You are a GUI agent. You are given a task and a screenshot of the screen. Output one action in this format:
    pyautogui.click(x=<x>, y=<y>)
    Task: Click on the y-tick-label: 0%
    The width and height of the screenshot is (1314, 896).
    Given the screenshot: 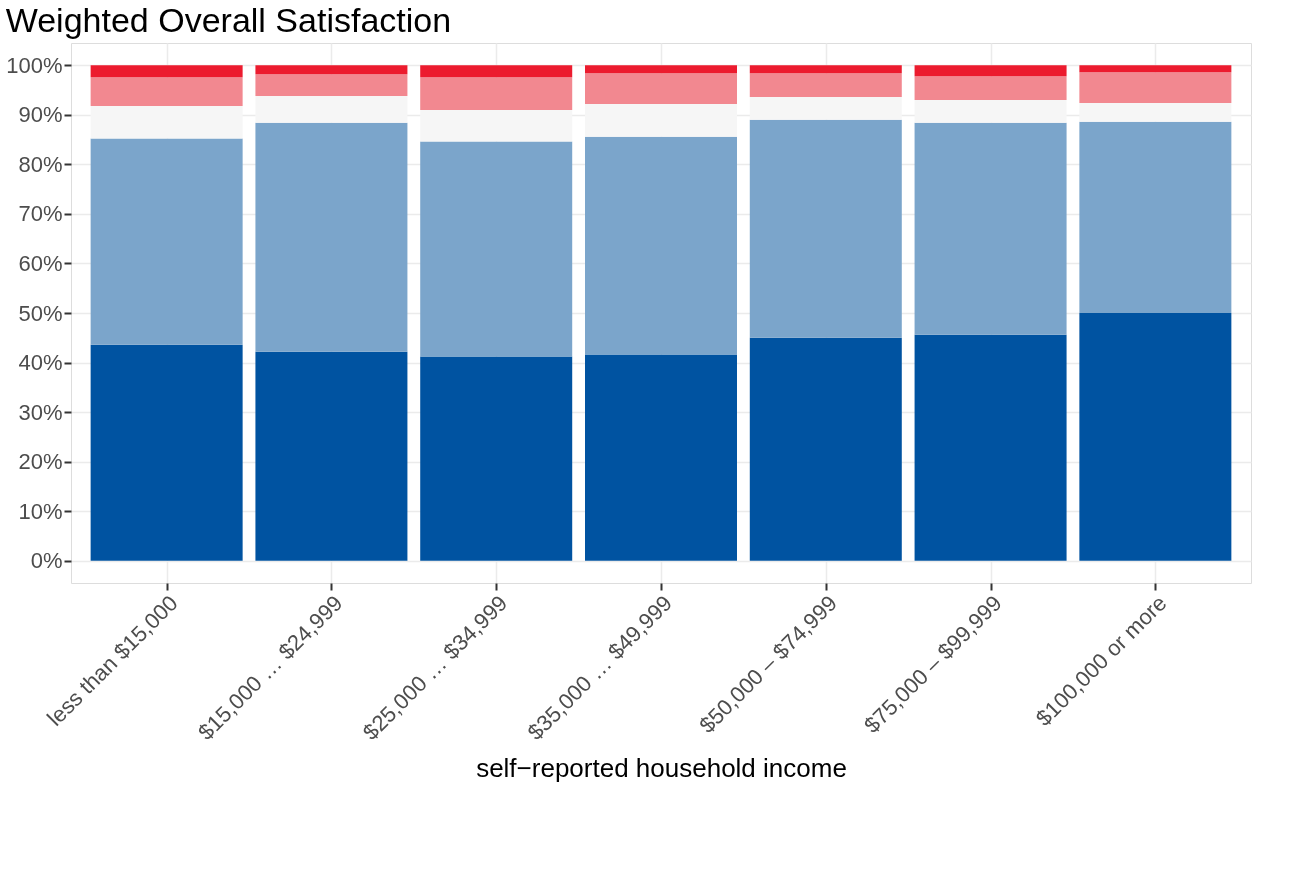 What is the action you would take?
    pyautogui.click(x=46, y=561)
    